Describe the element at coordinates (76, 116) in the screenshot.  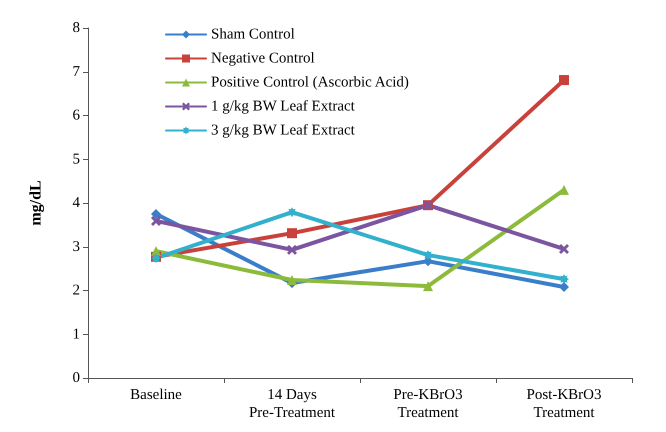
I see `y-tick-label: 6` at that location.